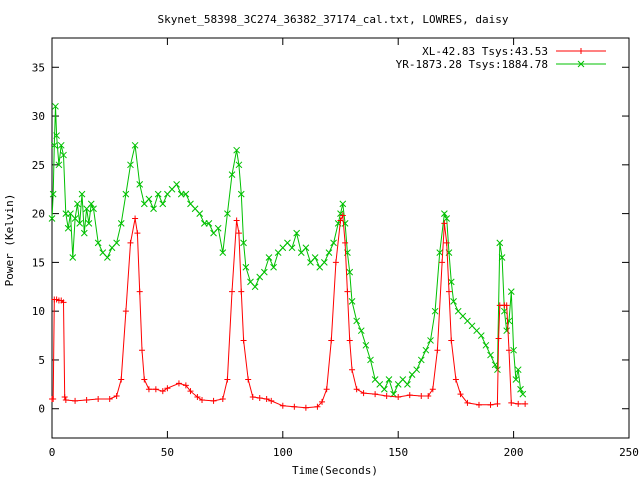  What do you see at coordinates (38, 214) in the screenshot?
I see `y-tick-label: 20` at bounding box center [38, 214].